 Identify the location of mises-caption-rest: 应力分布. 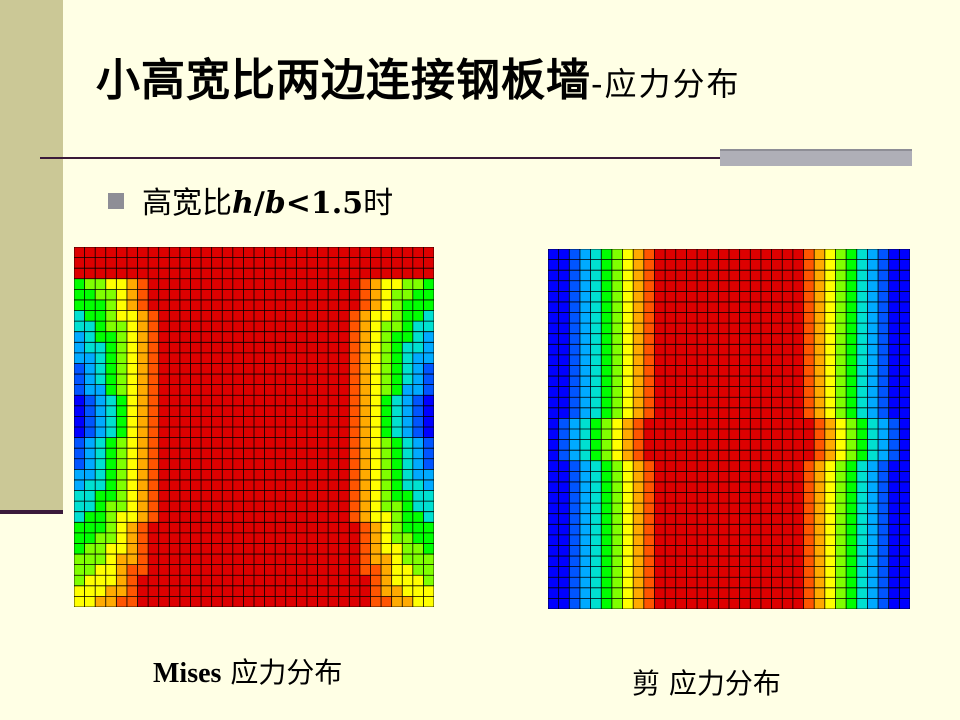
(282, 672).